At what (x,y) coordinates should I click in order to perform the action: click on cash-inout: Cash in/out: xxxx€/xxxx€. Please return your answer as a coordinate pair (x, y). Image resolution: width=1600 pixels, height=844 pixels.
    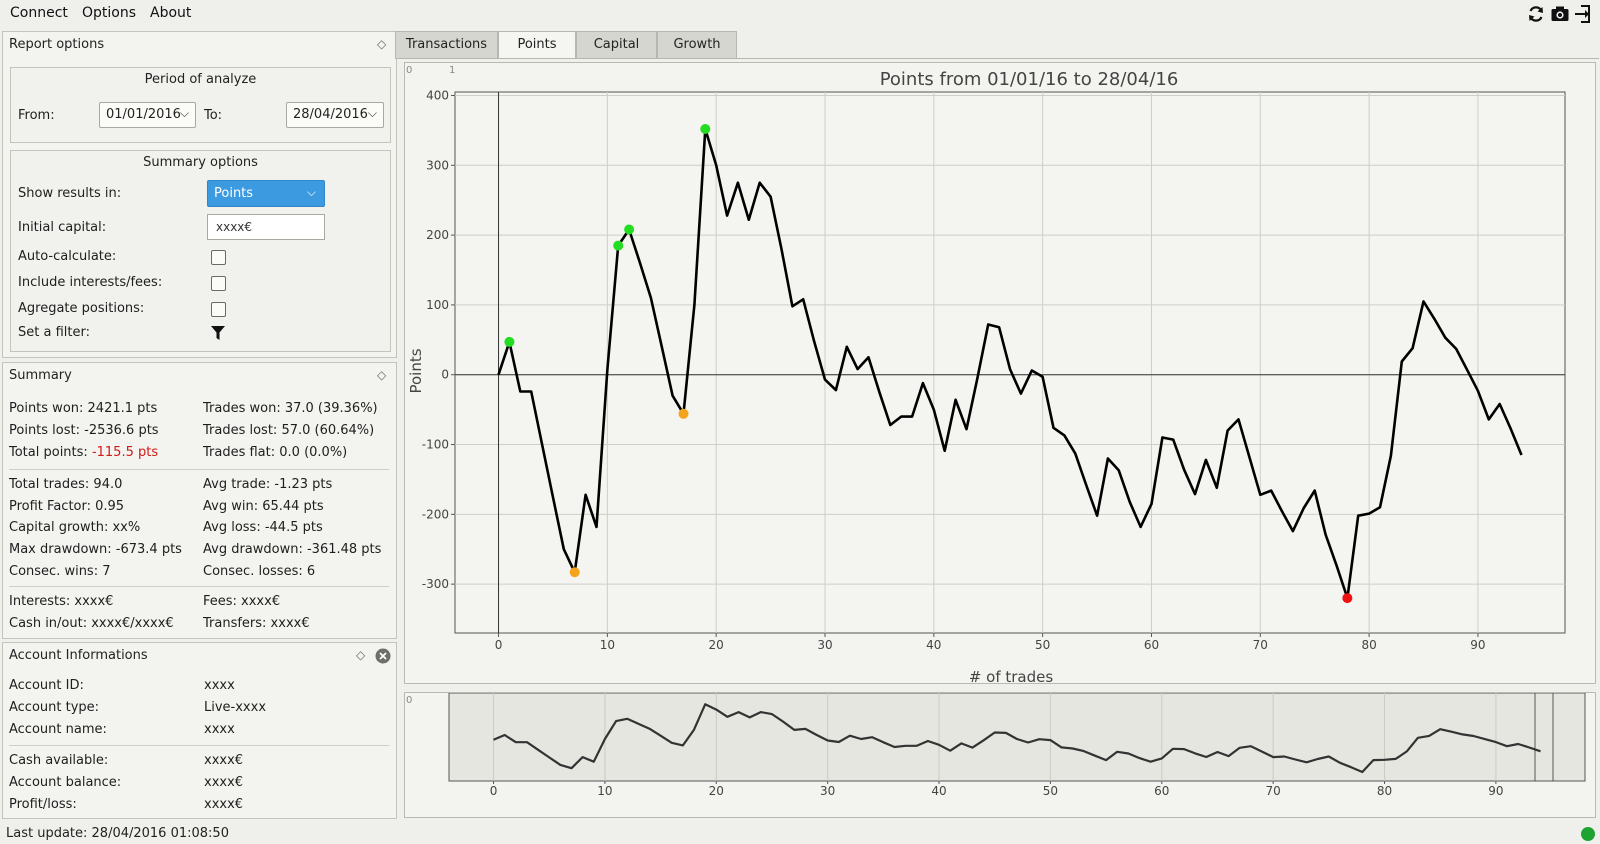
    Looking at the image, I should click on (91, 623).